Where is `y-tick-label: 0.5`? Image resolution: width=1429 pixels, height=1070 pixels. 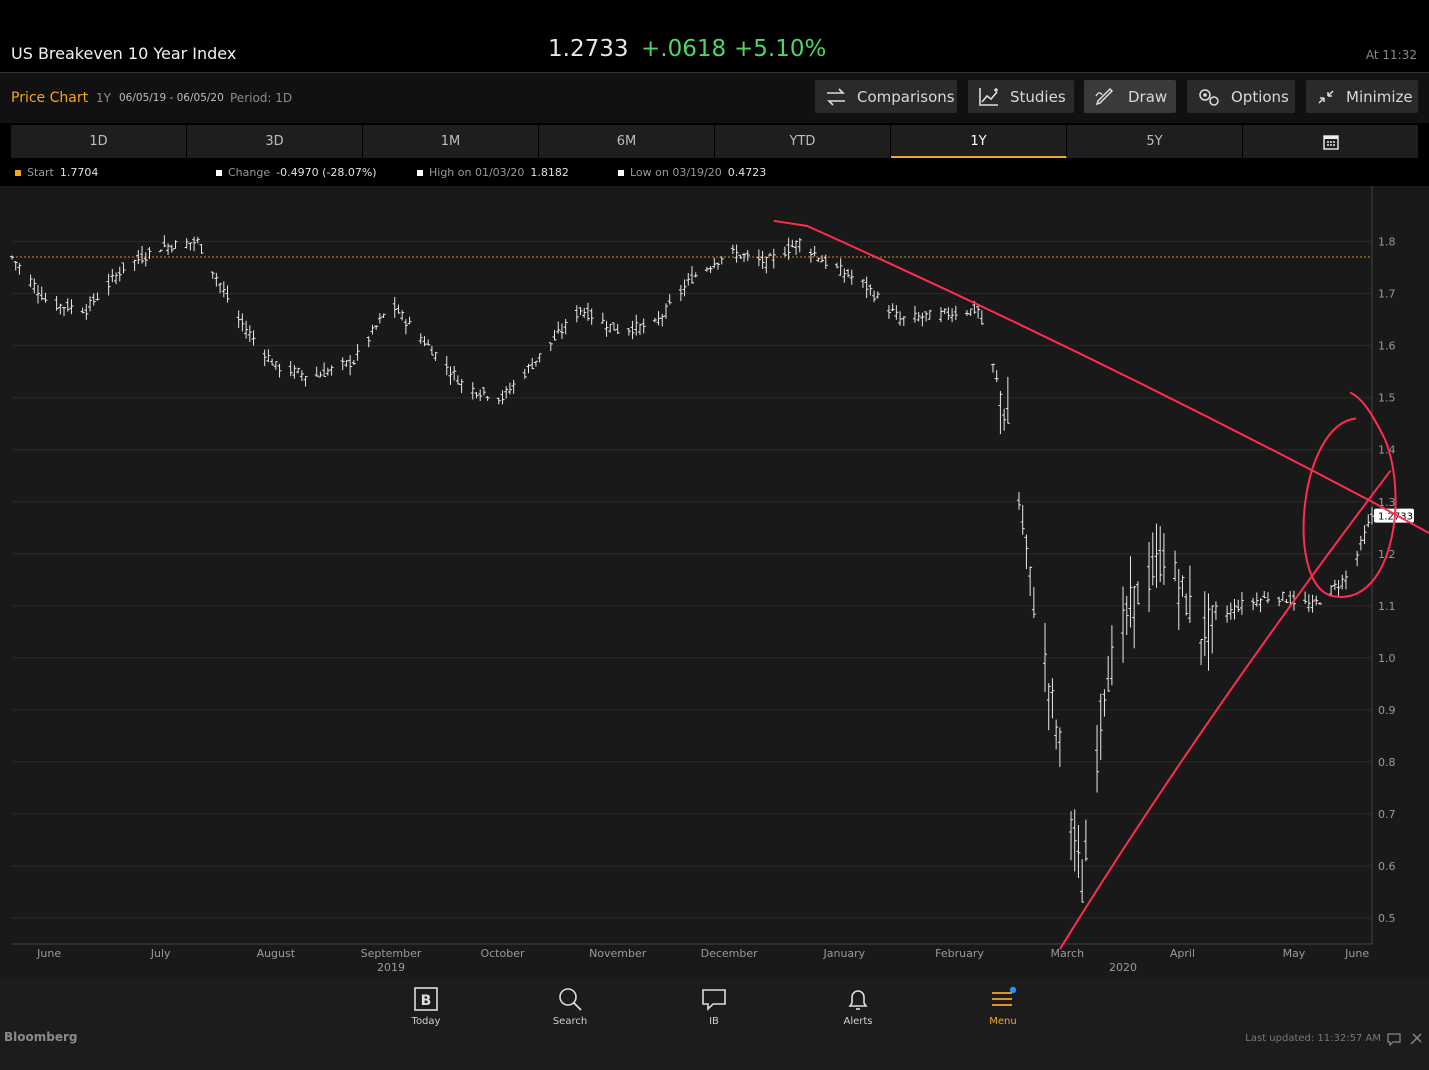
y-tick-label: 0.5 is located at coordinates (1387, 918).